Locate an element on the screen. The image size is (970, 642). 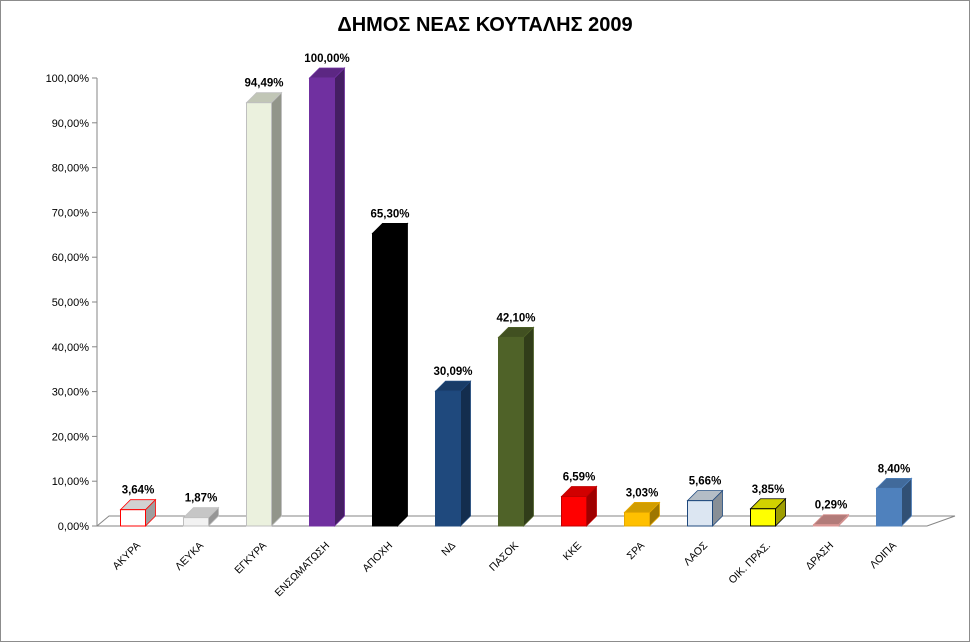
category-label: ΑΠΟΧΗ is located at coordinates (377, 557).